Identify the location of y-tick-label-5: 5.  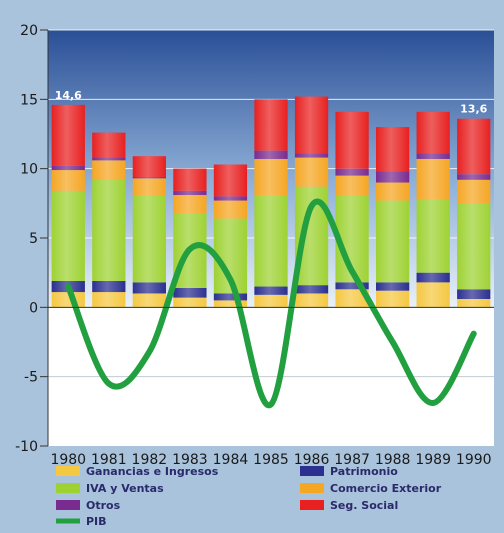
(33, 239).